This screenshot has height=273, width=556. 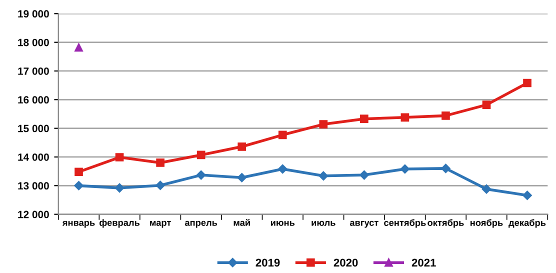 I want to click on x-tick-label: январь, so click(x=78, y=224).